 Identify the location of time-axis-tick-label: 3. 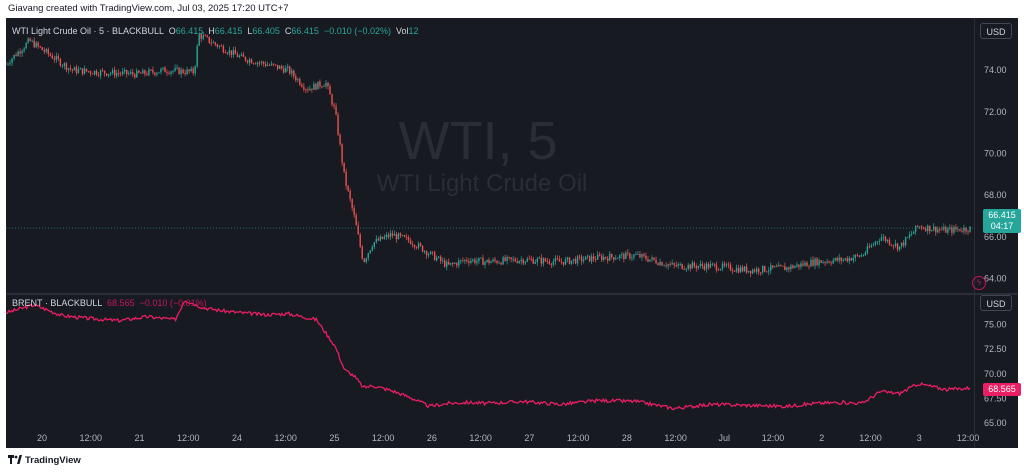
(919, 438).